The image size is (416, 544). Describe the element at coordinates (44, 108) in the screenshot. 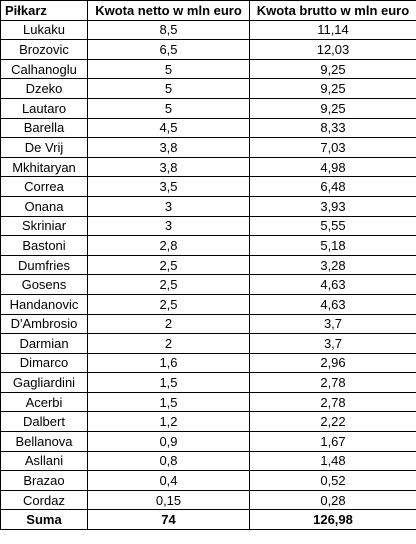

I see `player-name: Lautaro` at that location.